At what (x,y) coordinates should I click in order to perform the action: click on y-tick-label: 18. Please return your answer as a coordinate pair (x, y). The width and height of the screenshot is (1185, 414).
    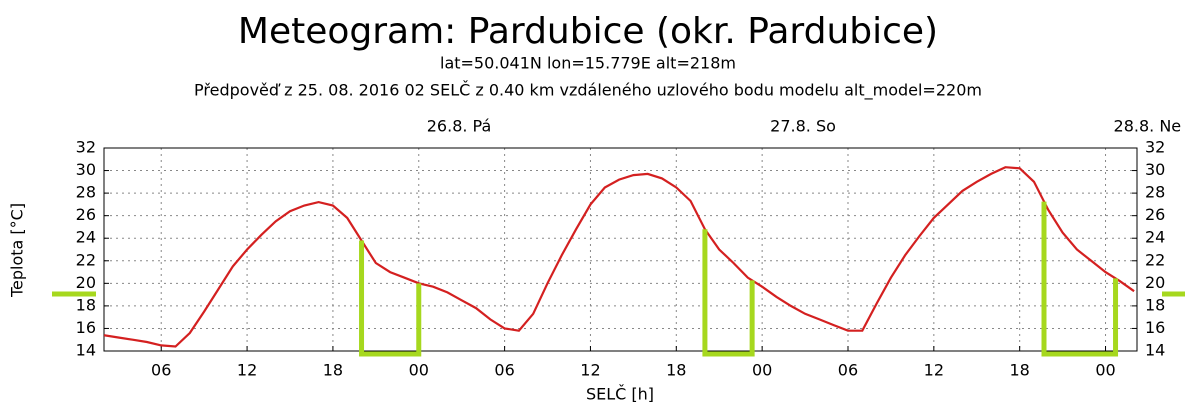
    Looking at the image, I should click on (86, 304).